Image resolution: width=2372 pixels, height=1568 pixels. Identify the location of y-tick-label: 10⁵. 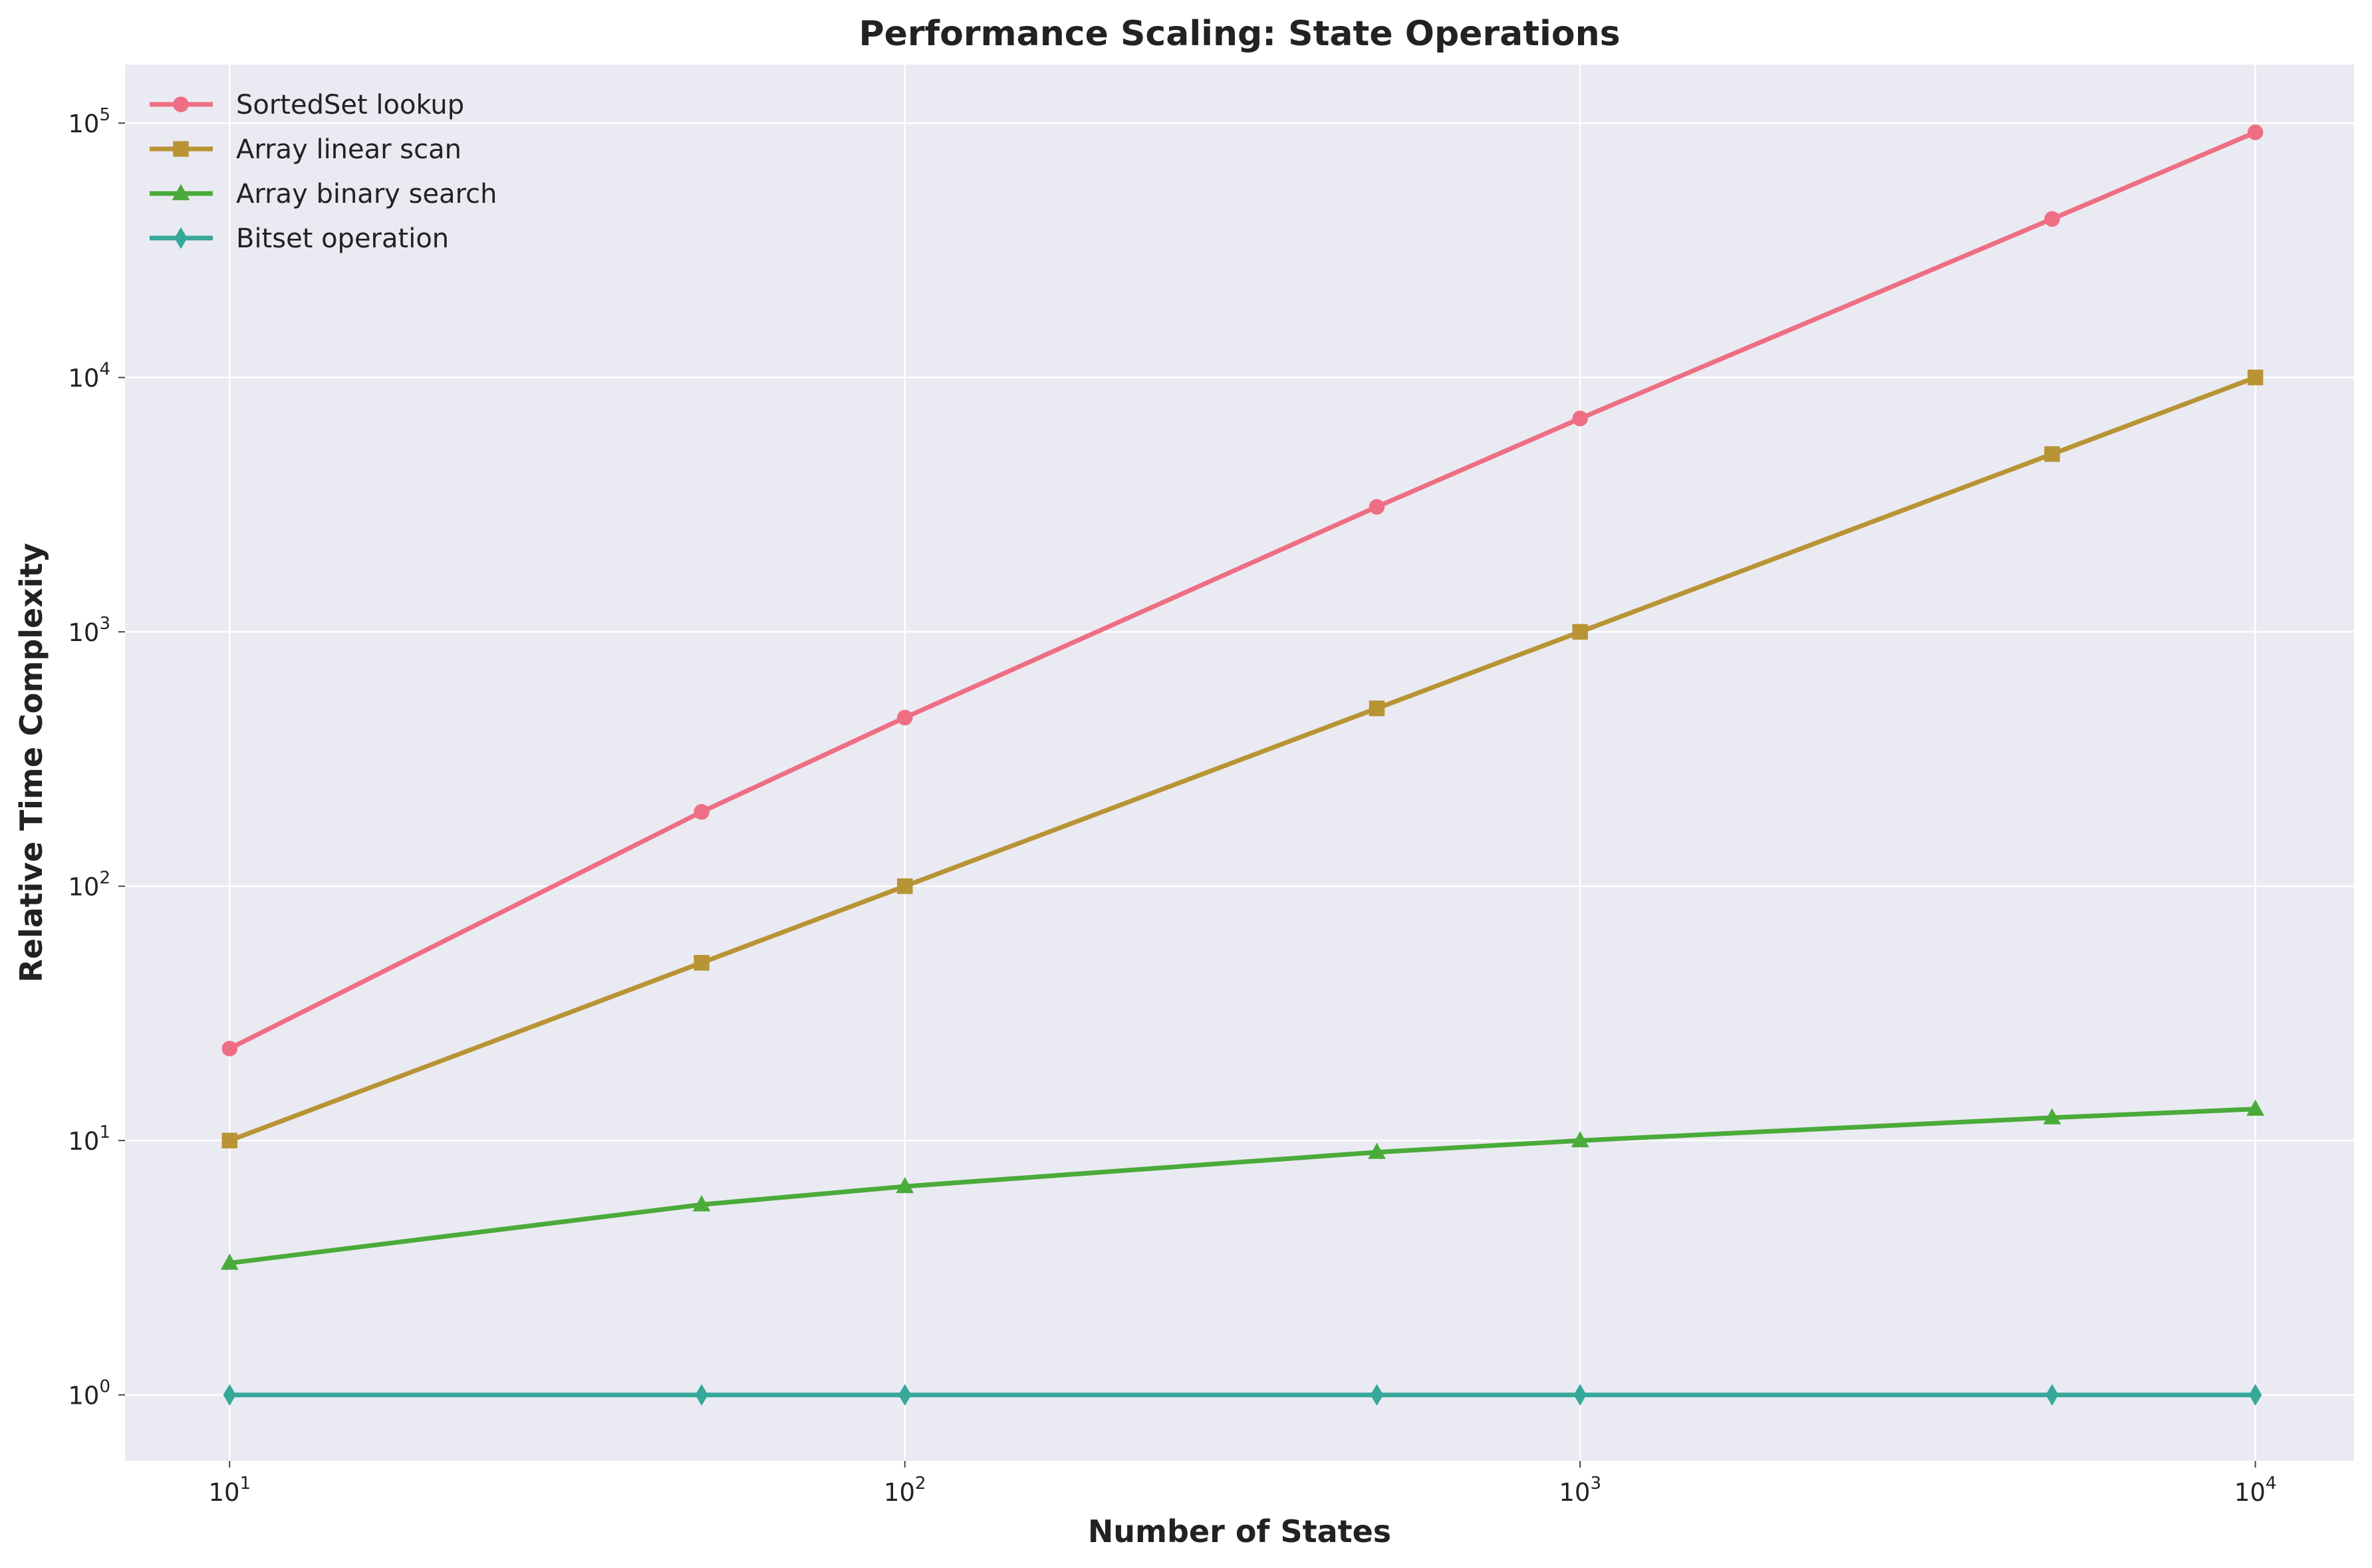
(89, 121).